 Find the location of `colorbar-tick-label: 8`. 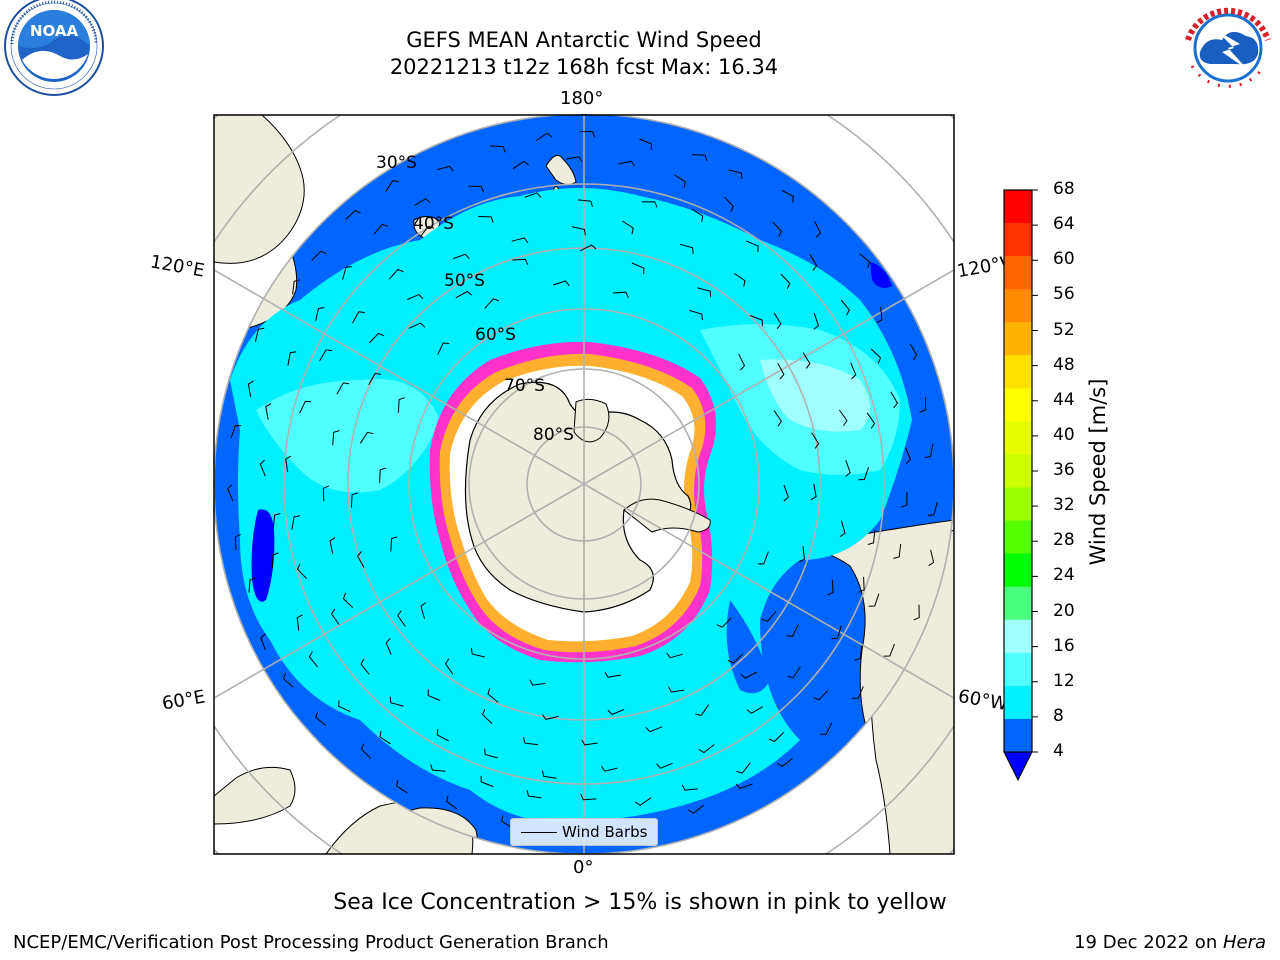

colorbar-tick-label: 8 is located at coordinates (1058, 715).